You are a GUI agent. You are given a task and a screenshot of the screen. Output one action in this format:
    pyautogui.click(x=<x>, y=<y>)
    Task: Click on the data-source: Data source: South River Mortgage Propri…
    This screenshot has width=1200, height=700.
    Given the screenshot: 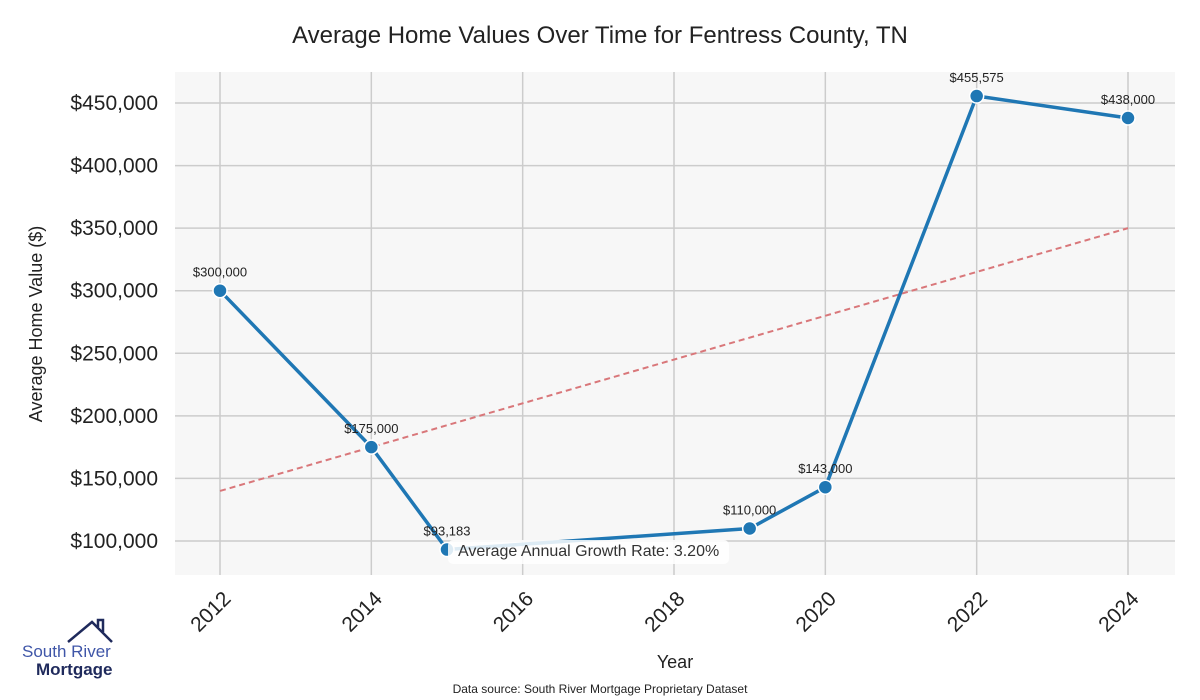 What is the action you would take?
    pyautogui.click(x=600, y=689)
    